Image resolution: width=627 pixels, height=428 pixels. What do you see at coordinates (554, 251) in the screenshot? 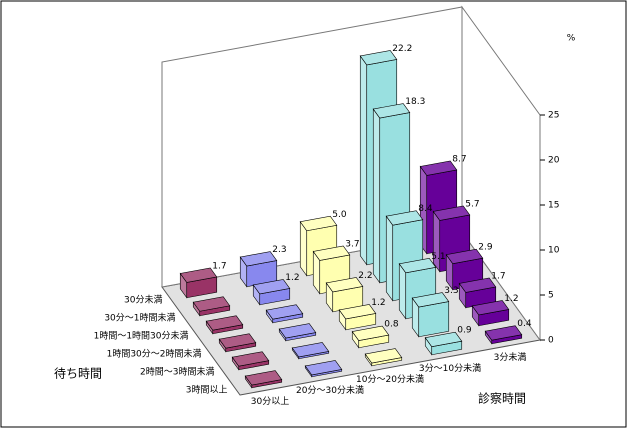
I see `z-tick-label: 10` at bounding box center [554, 251].